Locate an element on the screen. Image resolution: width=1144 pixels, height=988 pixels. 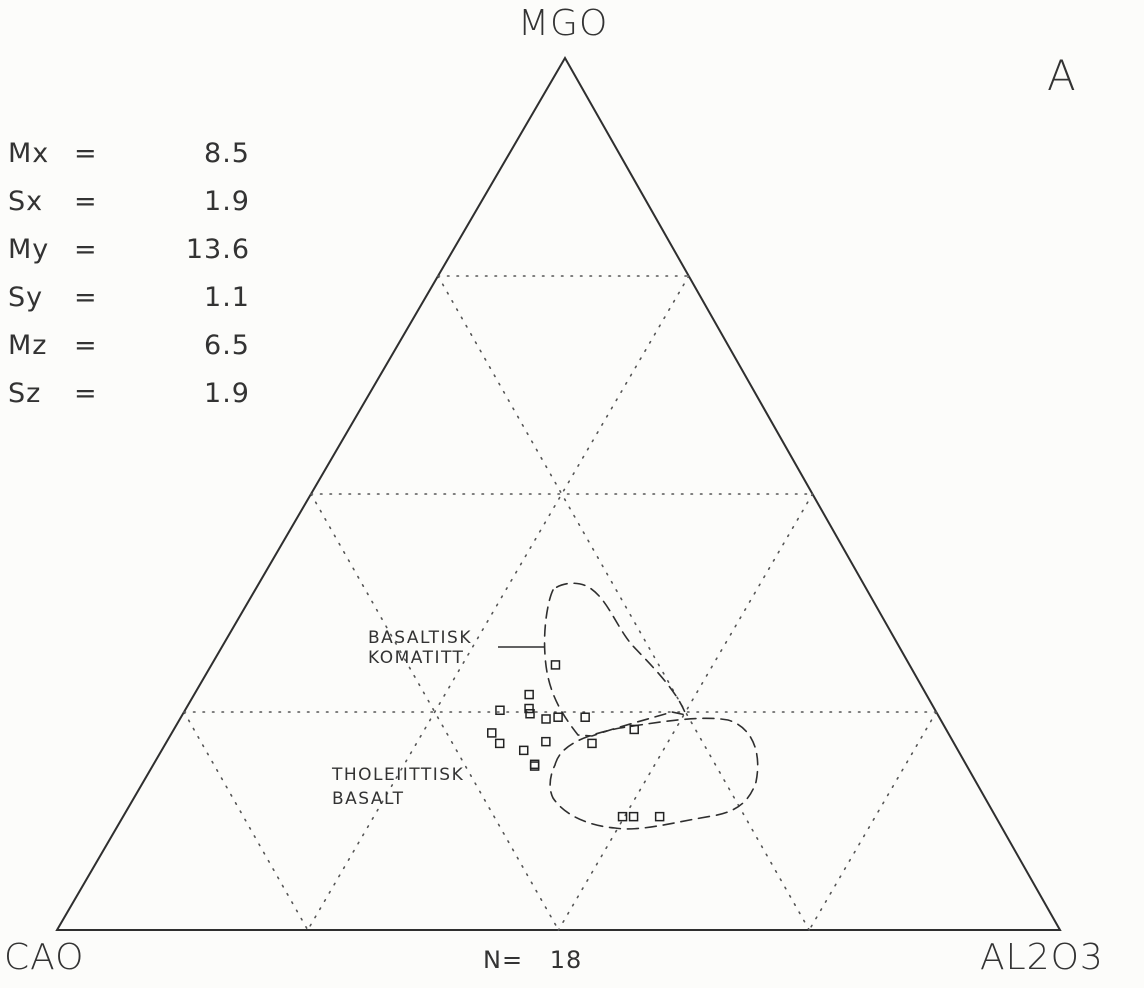
stat-value: 13.6 is located at coordinates (217, 249).